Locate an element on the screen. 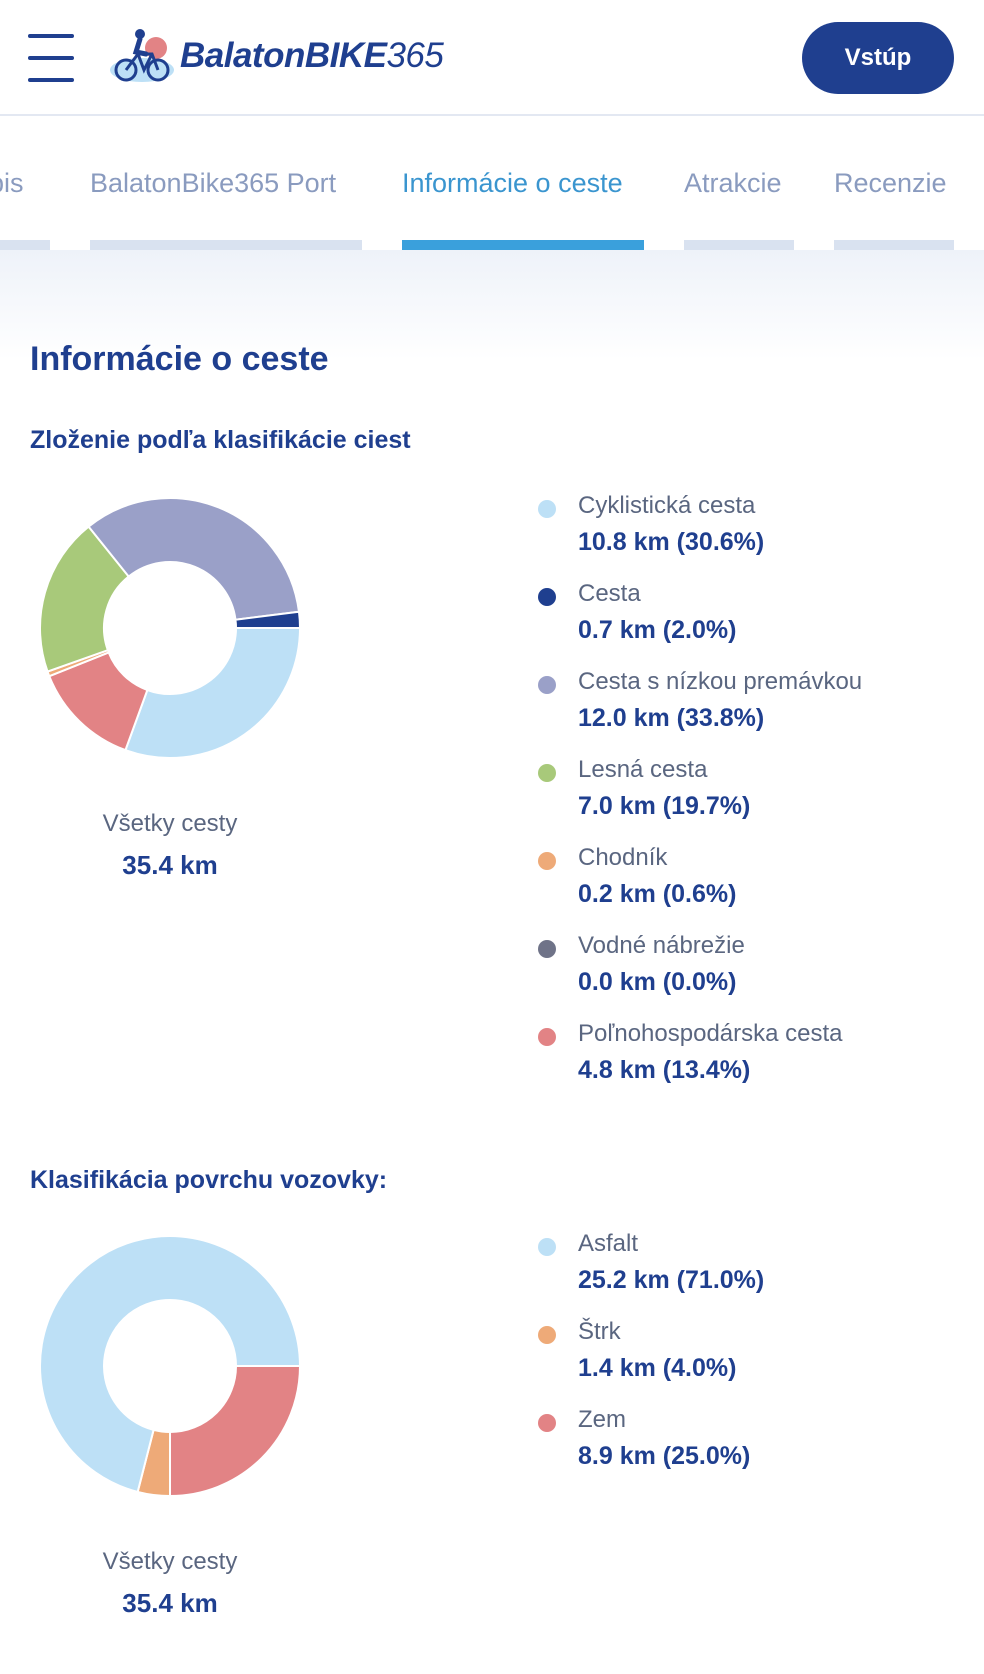  login-button: Vstúp is located at coordinates (878, 58).